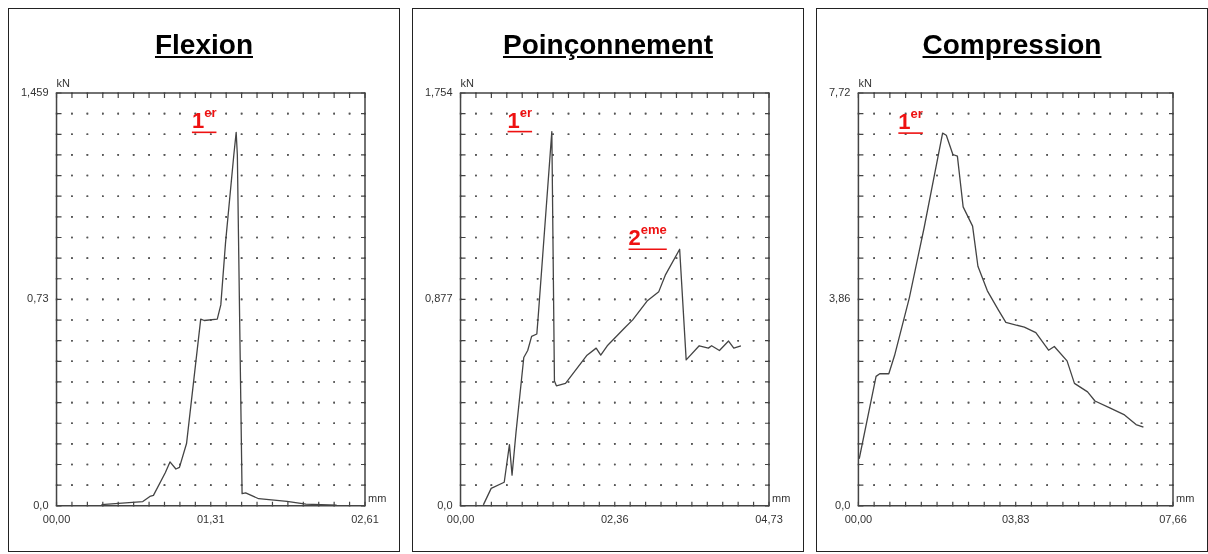  I want to click on y-tick-label: 0,877, so click(439, 298).